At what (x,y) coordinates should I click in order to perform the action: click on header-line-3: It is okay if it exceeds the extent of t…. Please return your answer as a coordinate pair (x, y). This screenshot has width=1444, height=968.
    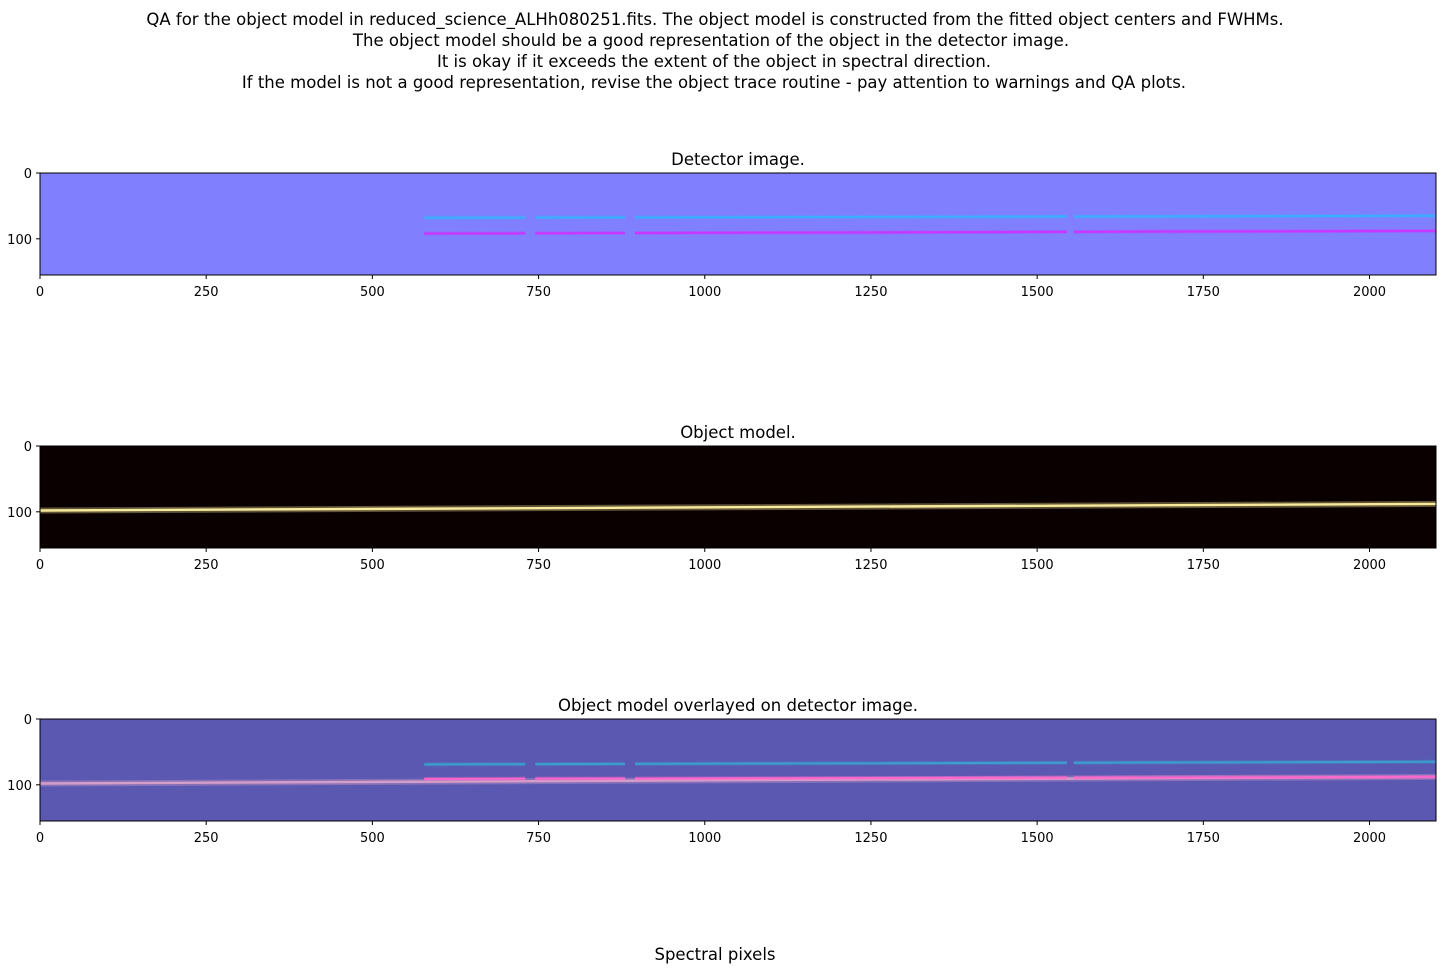
    Looking at the image, I should click on (714, 61).